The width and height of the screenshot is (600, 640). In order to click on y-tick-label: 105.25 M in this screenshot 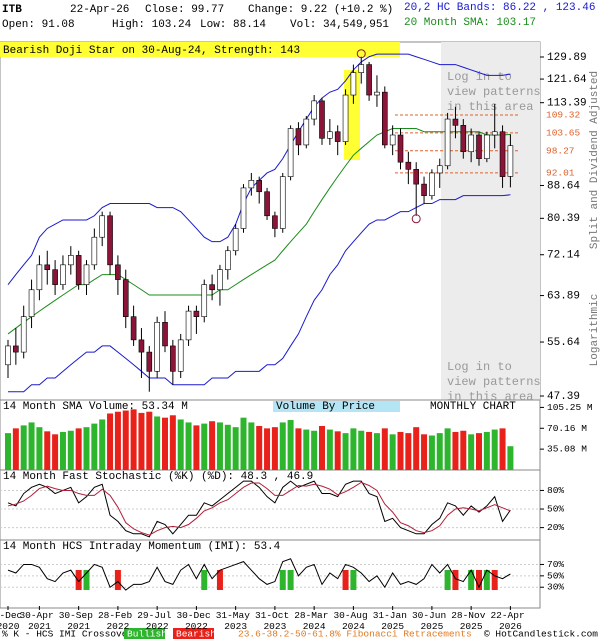, I will do `click(570, 407)`.